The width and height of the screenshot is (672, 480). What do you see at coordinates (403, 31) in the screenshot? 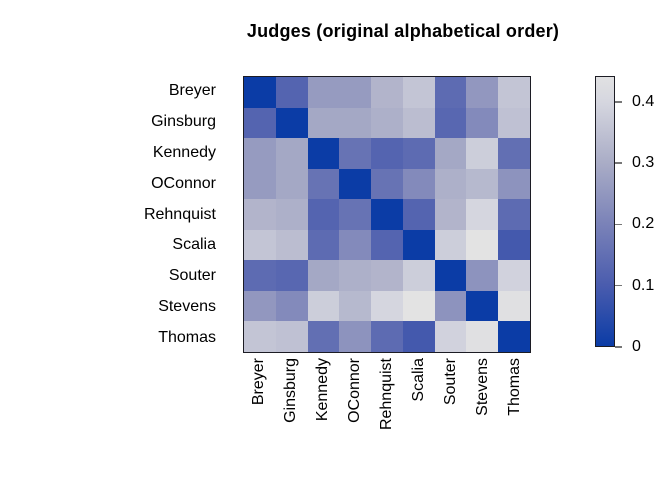
I see `chart-title: Judges (original alphabetical order)` at bounding box center [403, 31].